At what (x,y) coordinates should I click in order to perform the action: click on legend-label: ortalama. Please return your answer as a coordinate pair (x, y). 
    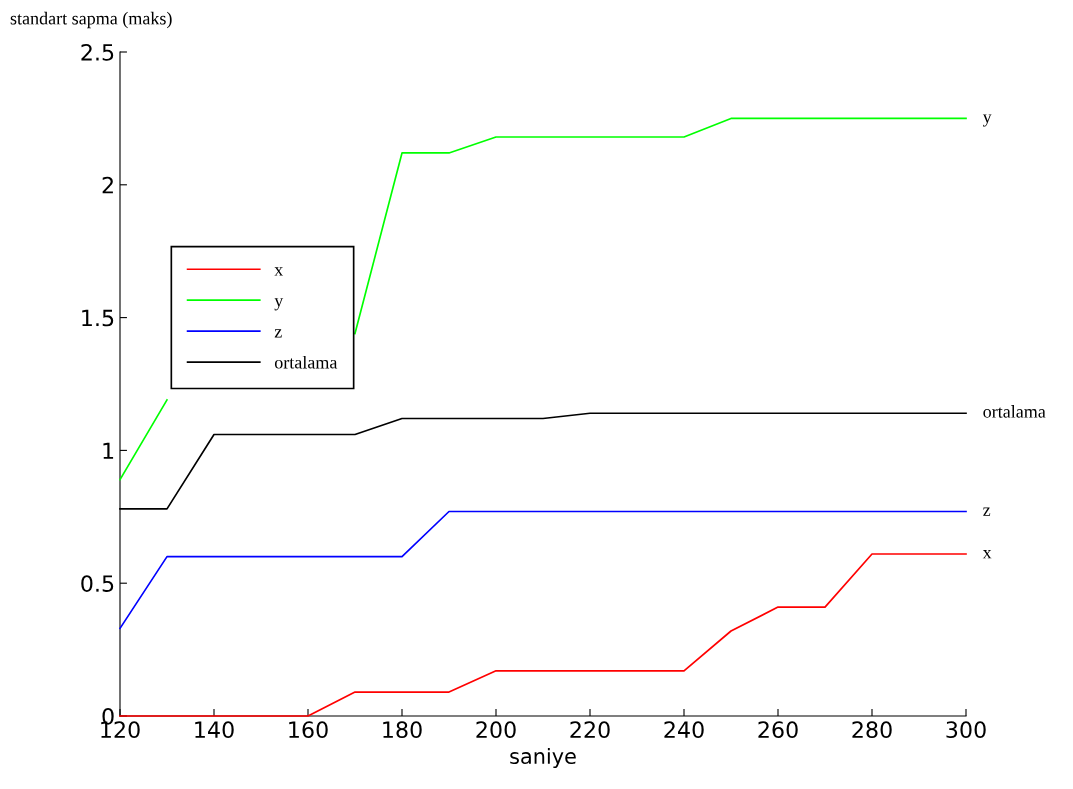
    Looking at the image, I should click on (306, 362).